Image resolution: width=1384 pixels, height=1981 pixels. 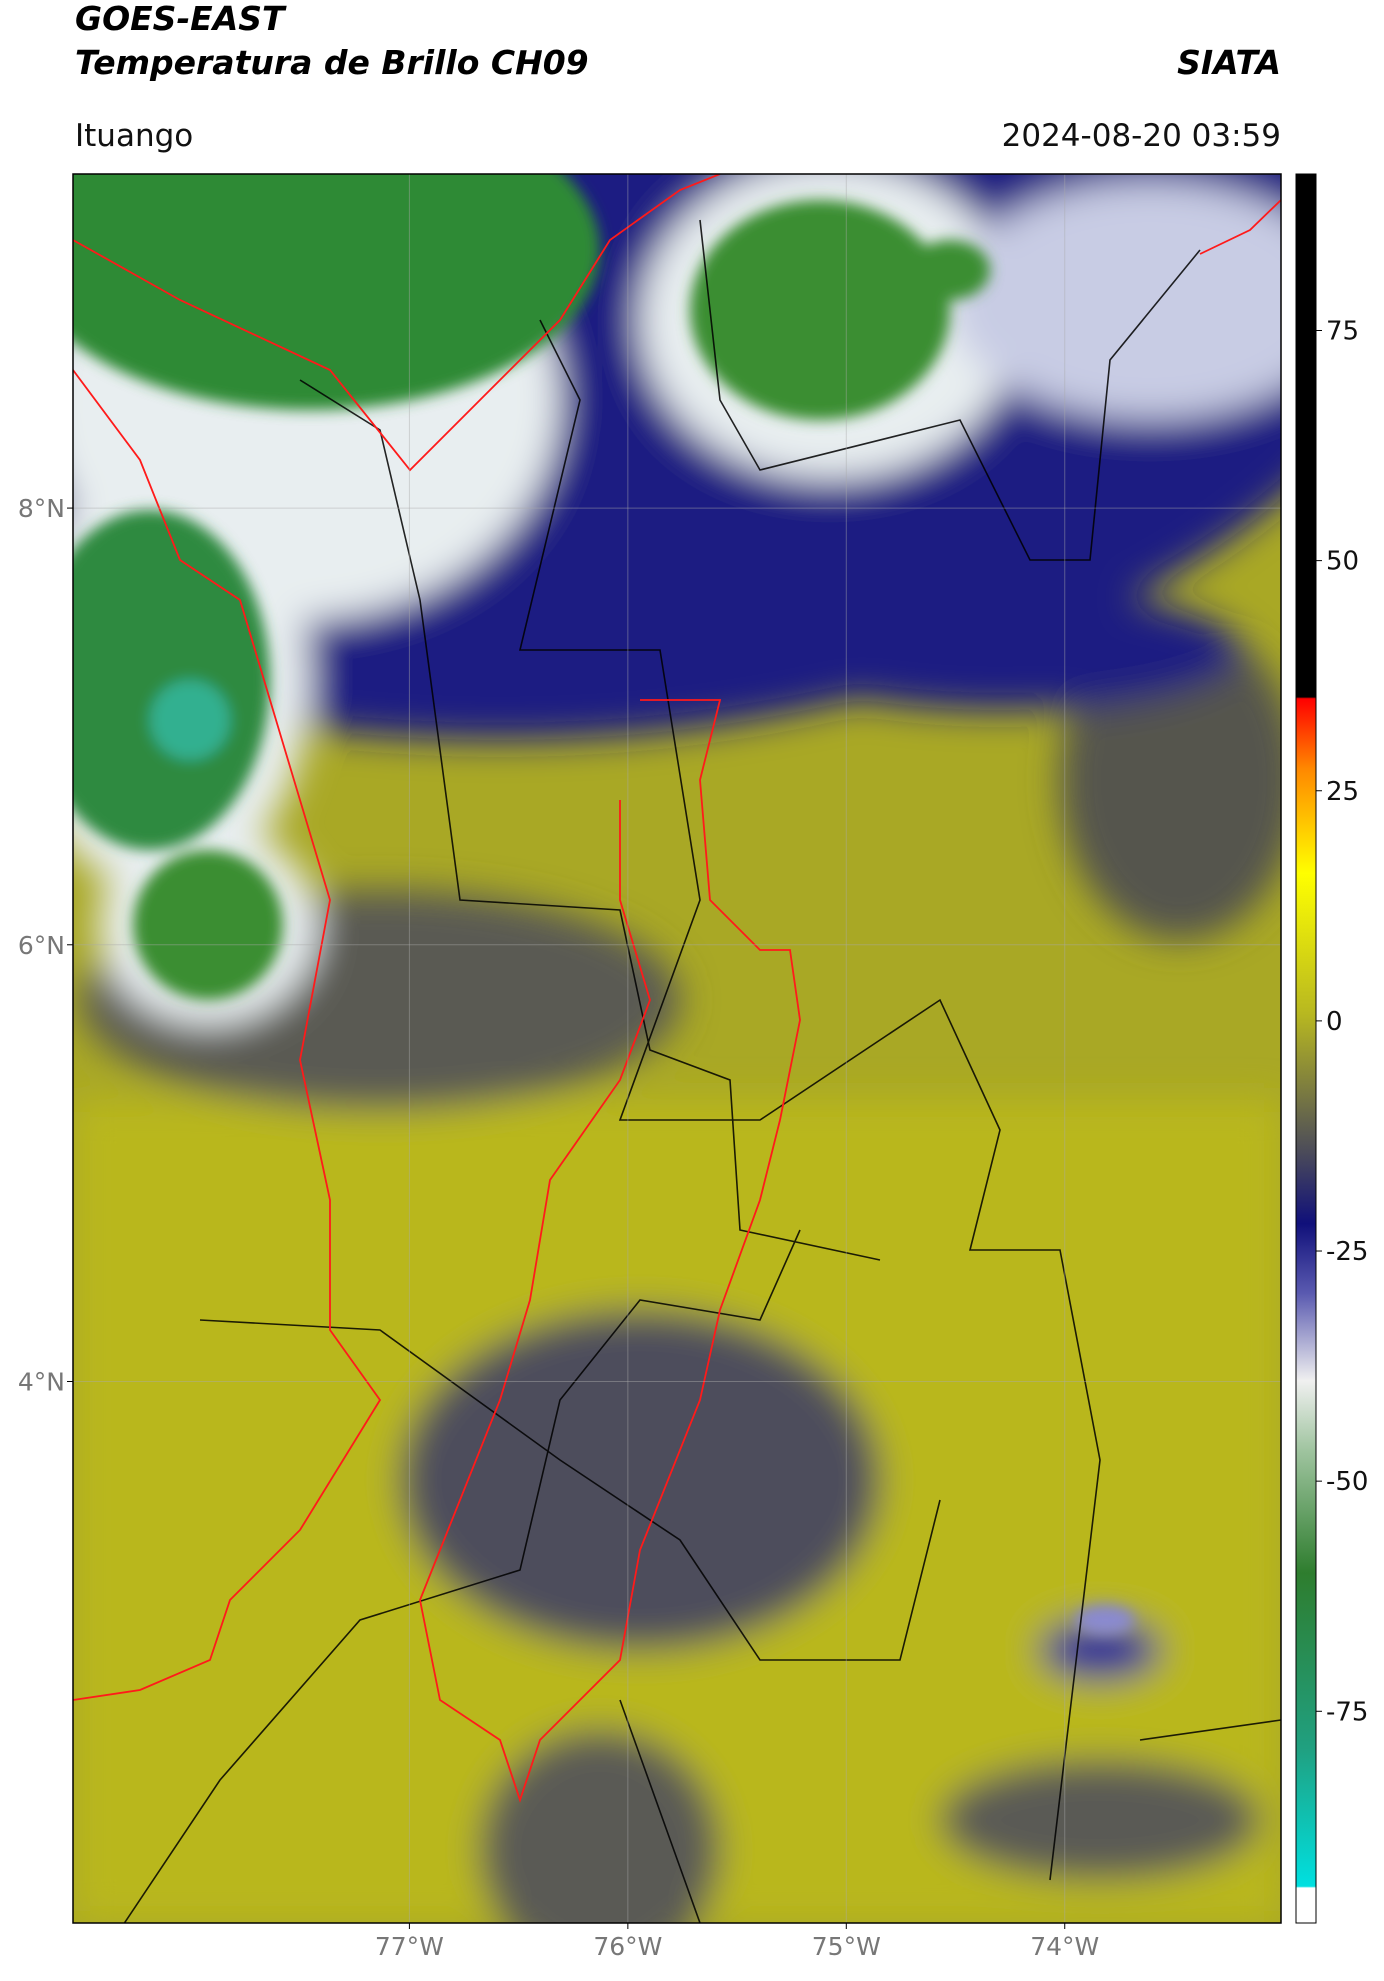 What do you see at coordinates (627, 1946) in the screenshot?
I see `x-tick-label: 76°W` at bounding box center [627, 1946].